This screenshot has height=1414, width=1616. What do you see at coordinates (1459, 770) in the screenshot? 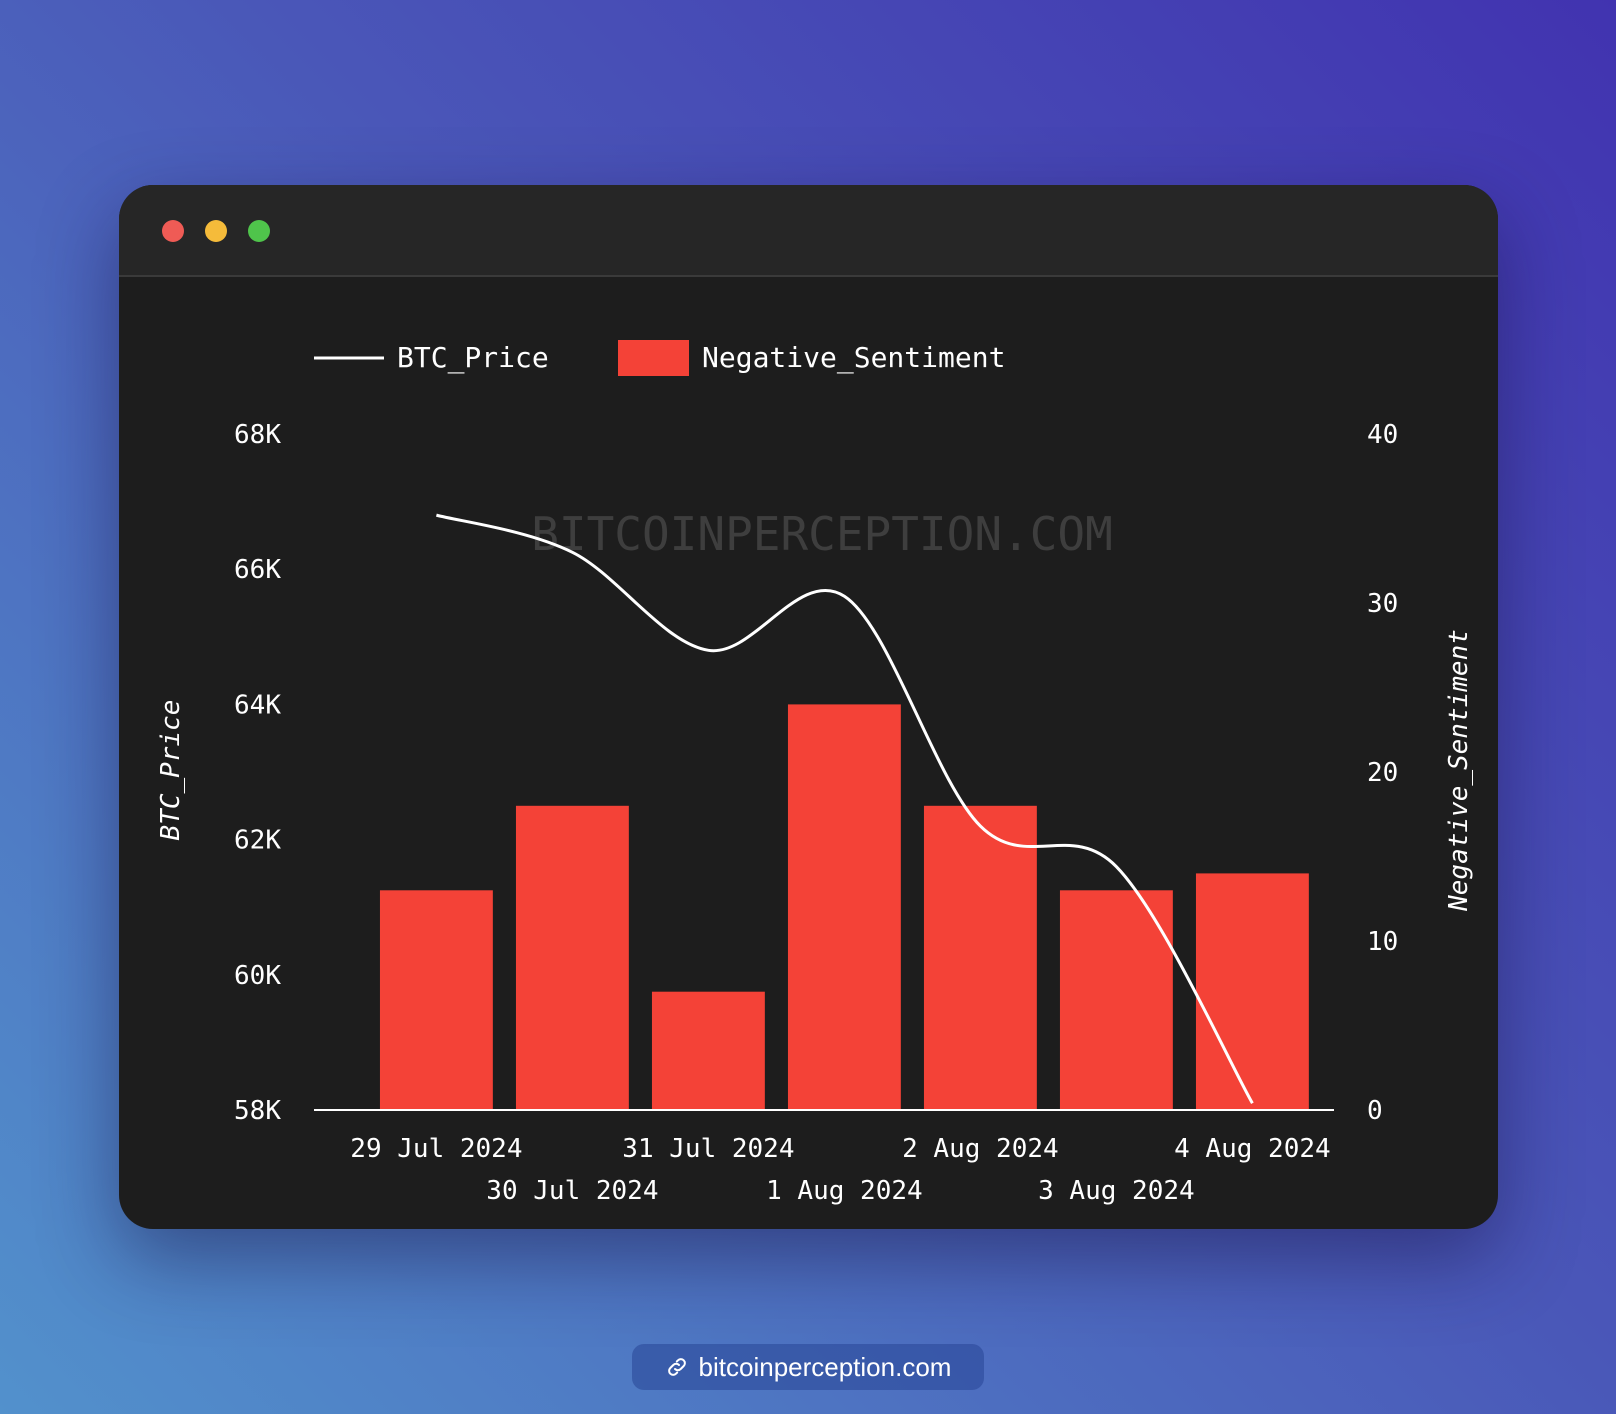
I see `y-right-axis-title: Negative_Sentiment` at bounding box center [1459, 770].